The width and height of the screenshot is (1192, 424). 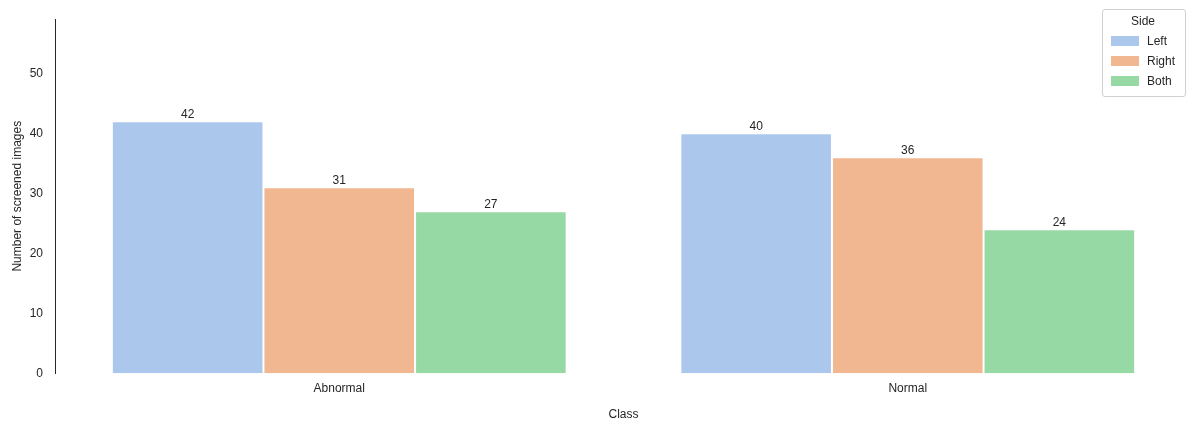 I want to click on data-label: 24, so click(x=1059, y=221).